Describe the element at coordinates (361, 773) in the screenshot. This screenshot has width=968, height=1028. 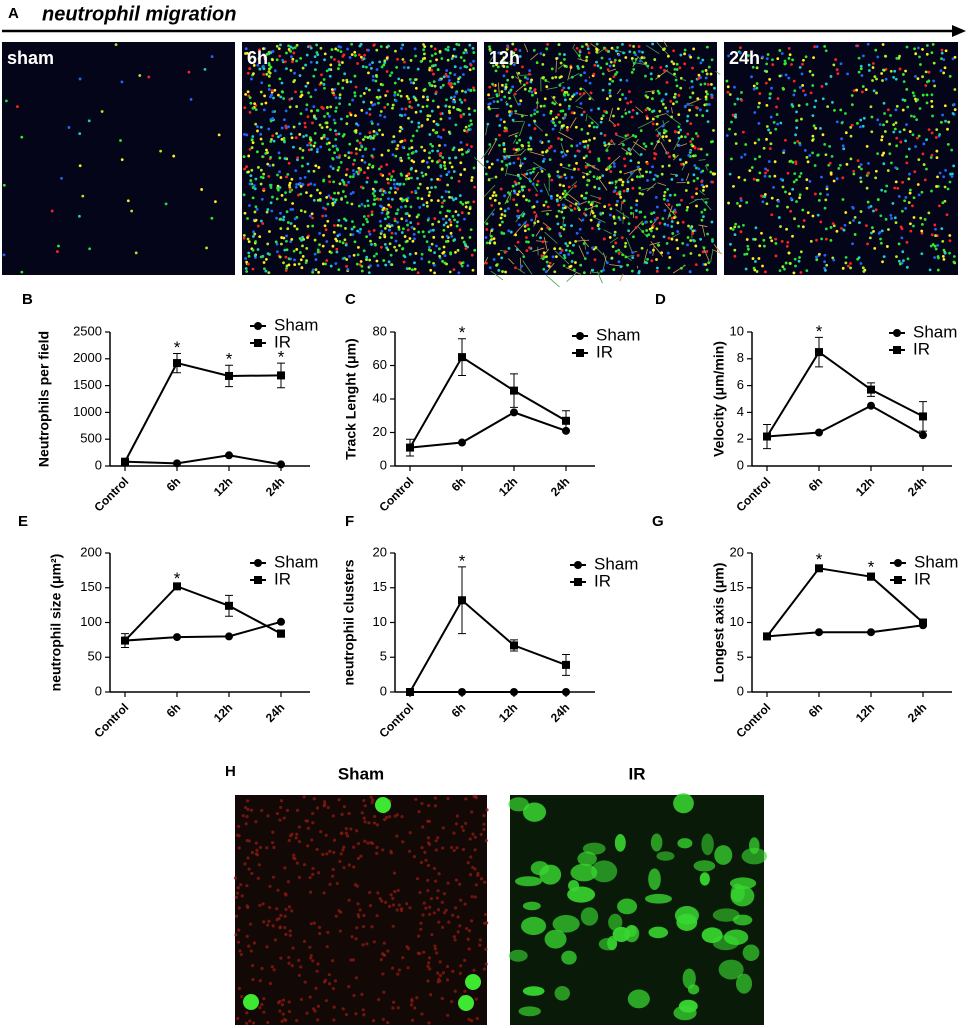
I see `image-title: Sham` at that location.